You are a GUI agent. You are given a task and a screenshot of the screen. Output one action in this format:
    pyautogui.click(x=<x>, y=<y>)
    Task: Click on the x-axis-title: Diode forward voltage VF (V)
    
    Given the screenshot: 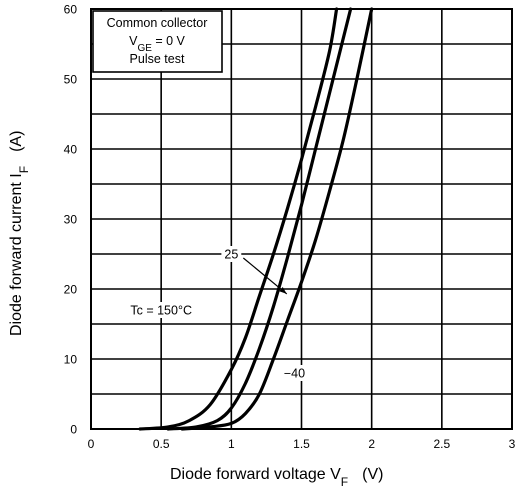 What is the action you would take?
    pyautogui.click(x=276, y=477)
    